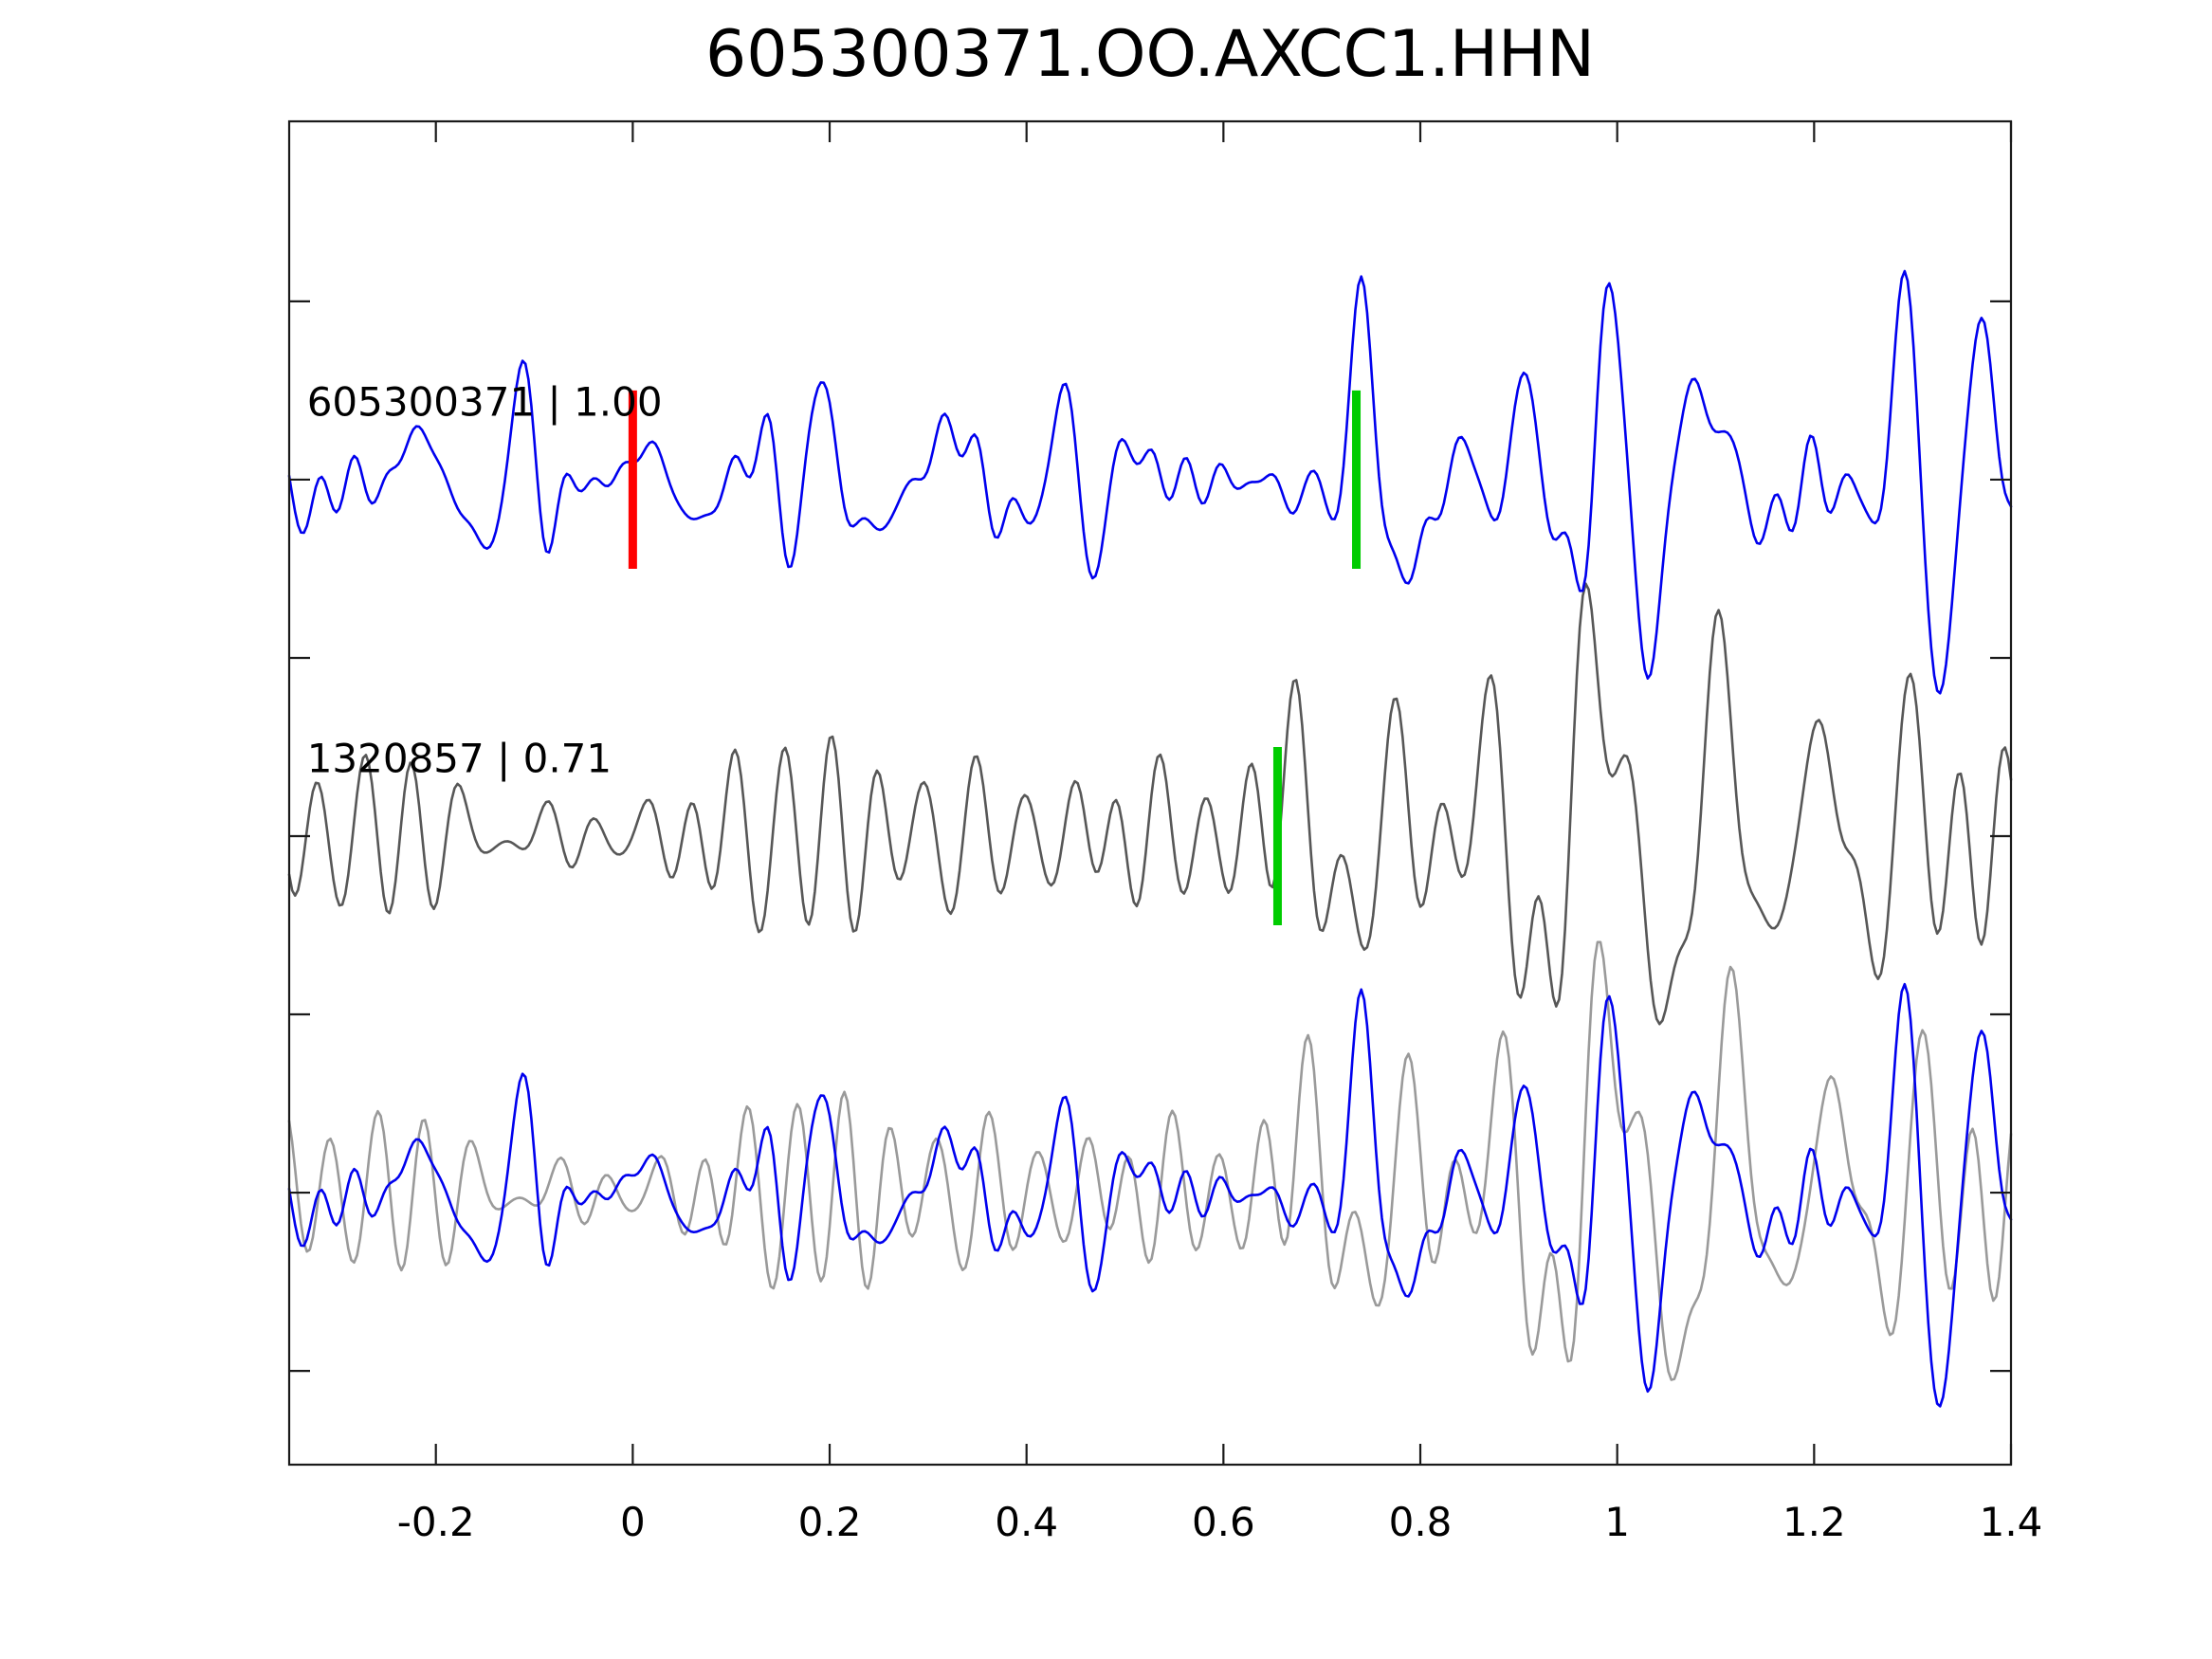 The height and width of the screenshot is (1659, 2212). Describe the element at coordinates (1814, 1522) in the screenshot. I see `x-tick-label: 1.2` at that location.